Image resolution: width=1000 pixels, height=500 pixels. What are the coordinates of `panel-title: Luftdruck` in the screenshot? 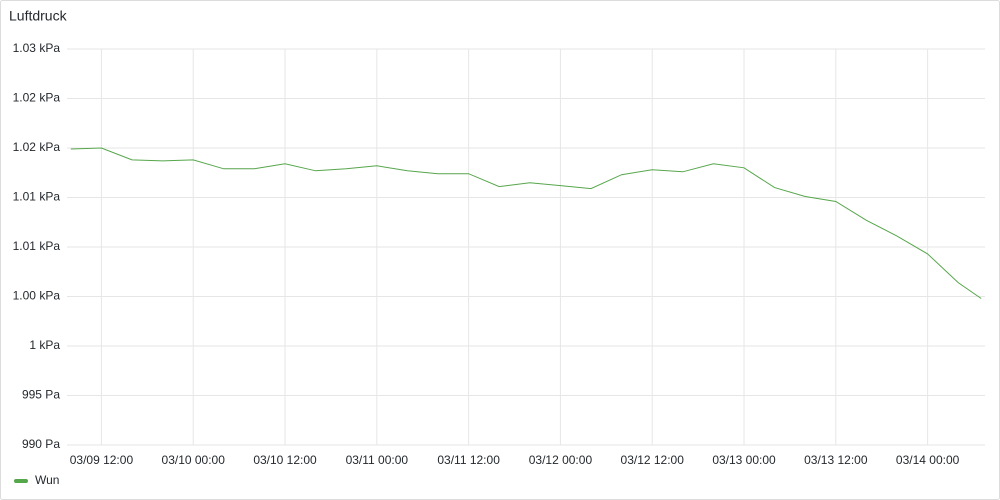 It's located at (38, 16).